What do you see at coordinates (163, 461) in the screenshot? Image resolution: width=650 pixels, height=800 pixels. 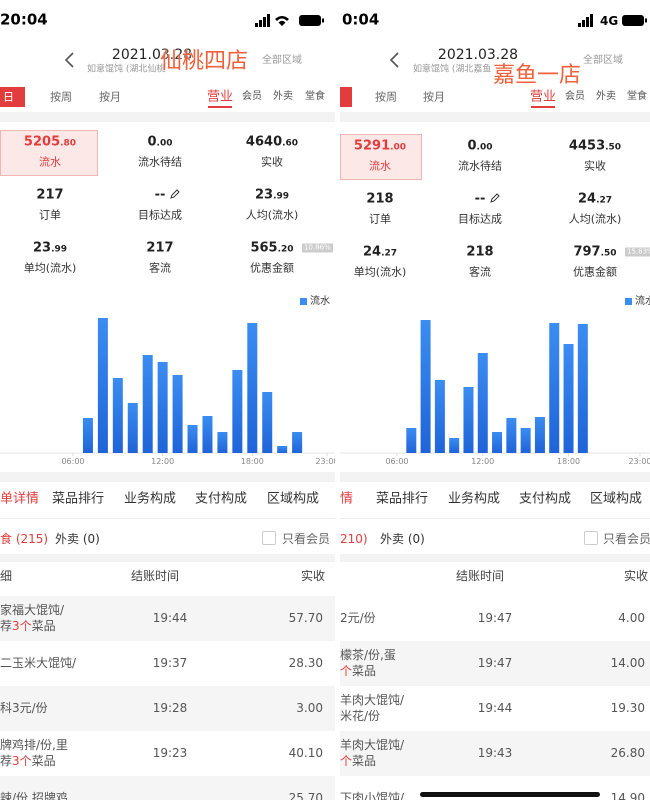 I see `x-tick-label: 12:00` at bounding box center [163, 461].